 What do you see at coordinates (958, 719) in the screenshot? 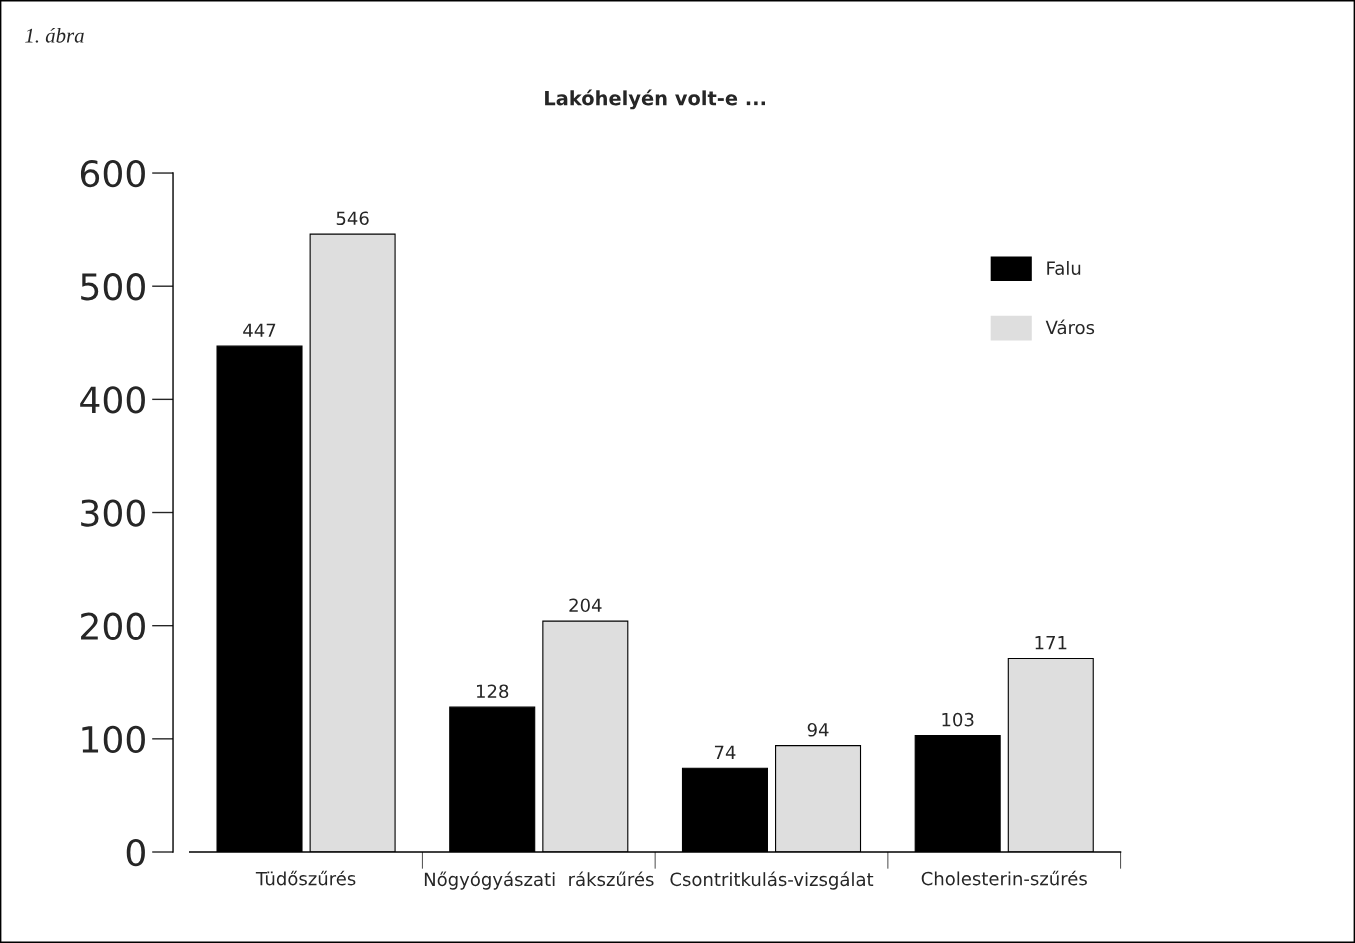
I see `data-label: 103` at bounding box center [958, 719].